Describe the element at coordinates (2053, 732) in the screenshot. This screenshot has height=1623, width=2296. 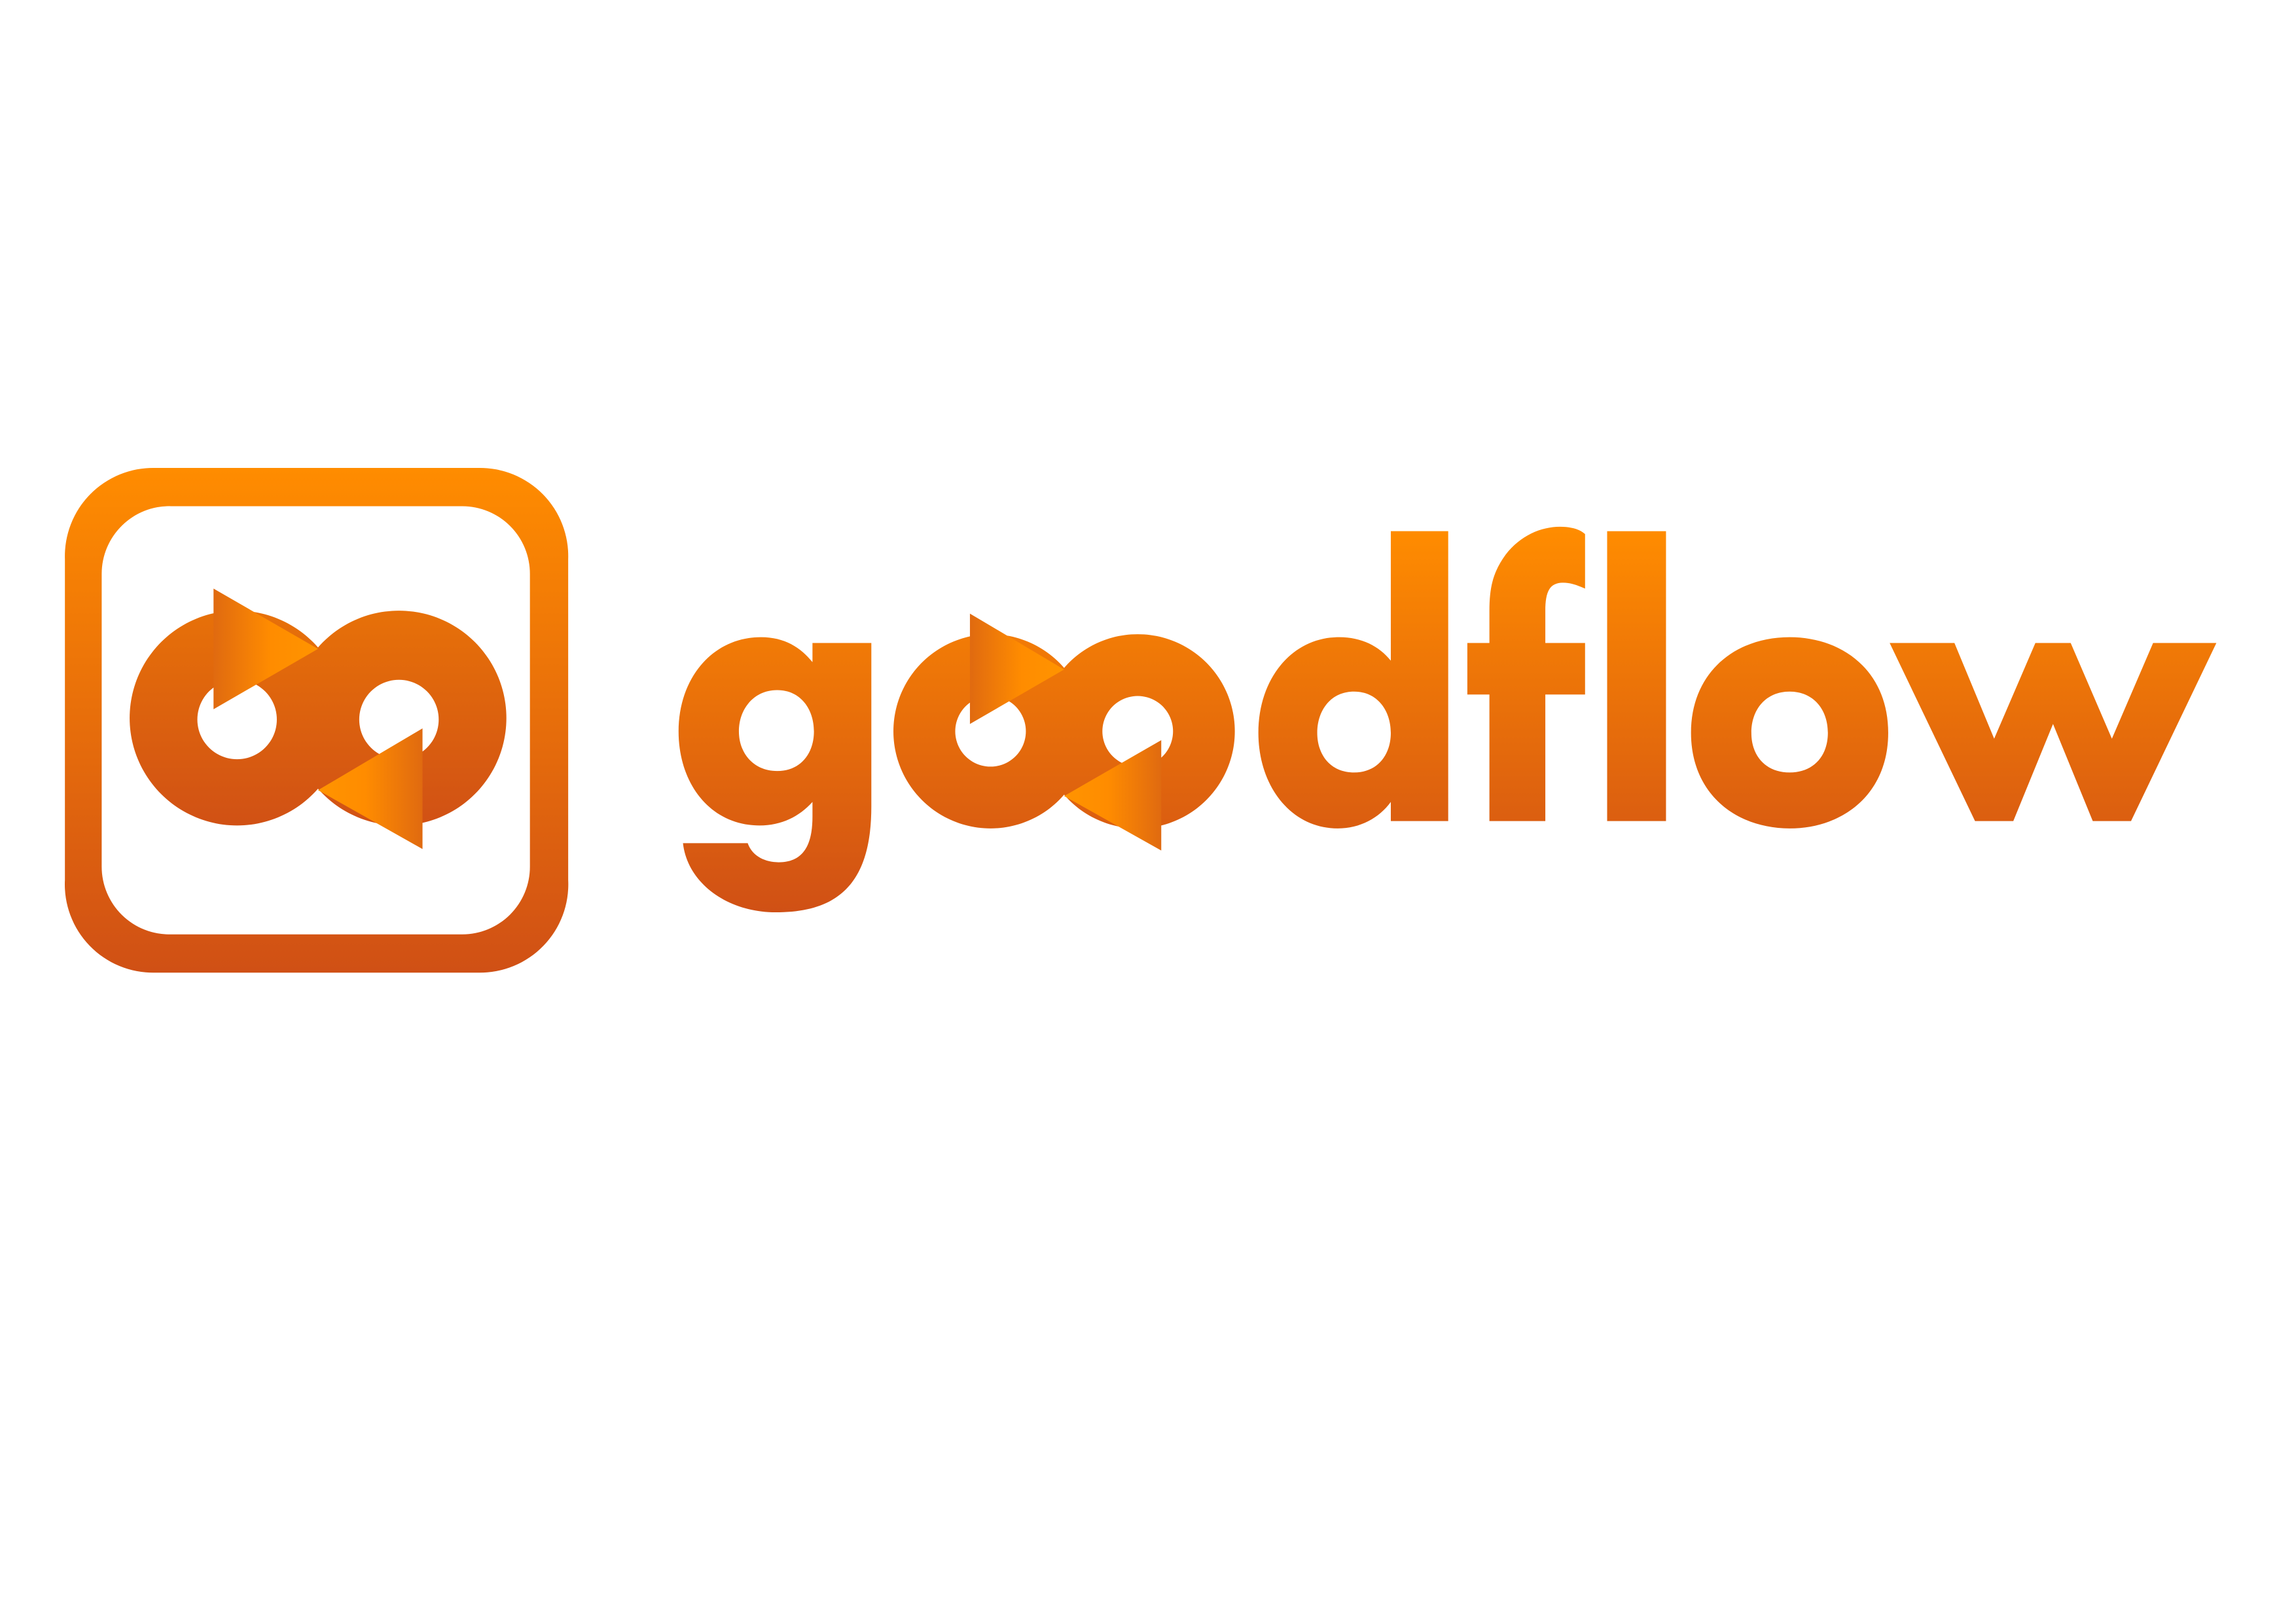
I see `letter-w` at that location.